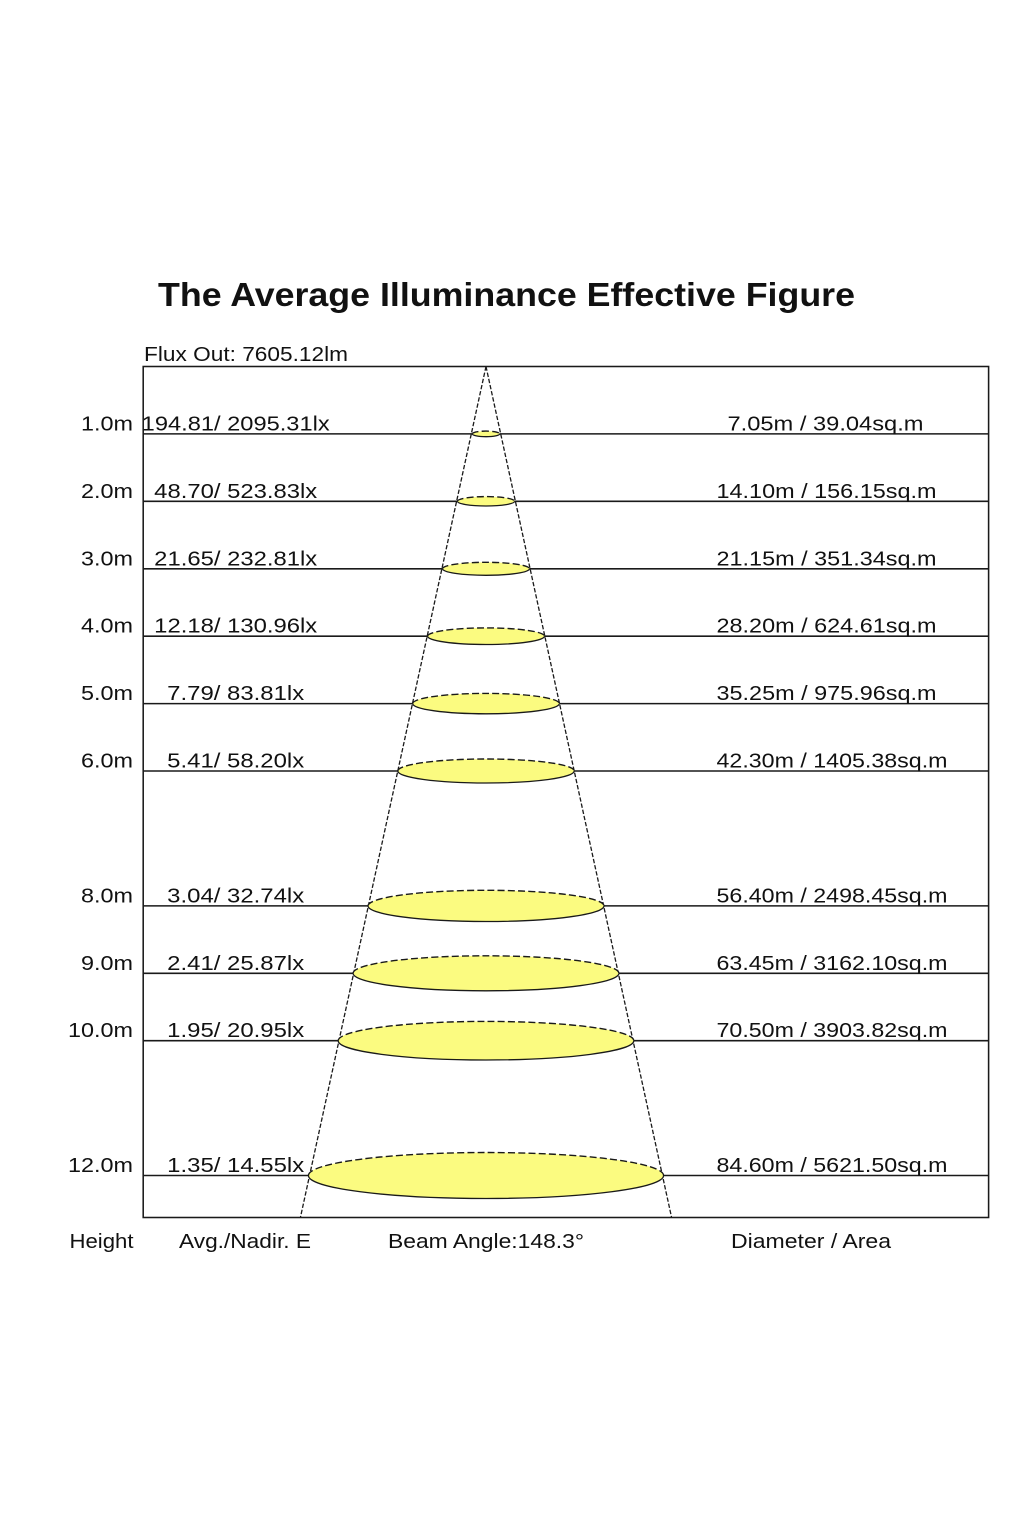 The height and width of the screenshot is (1536, 1024). I want to click on svg-text: 7.79/ 83.81lx, so click(236, 693).